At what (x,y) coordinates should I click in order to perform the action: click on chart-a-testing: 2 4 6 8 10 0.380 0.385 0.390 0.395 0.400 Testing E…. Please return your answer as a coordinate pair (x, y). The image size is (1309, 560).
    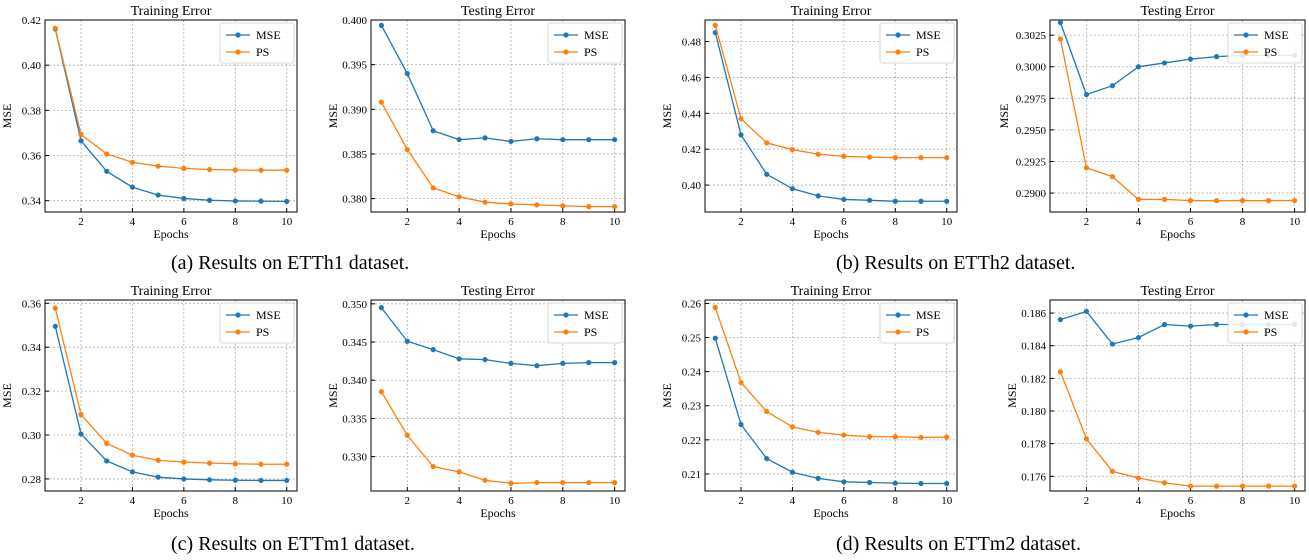
    Looking at the image, I should click on (476, 122).